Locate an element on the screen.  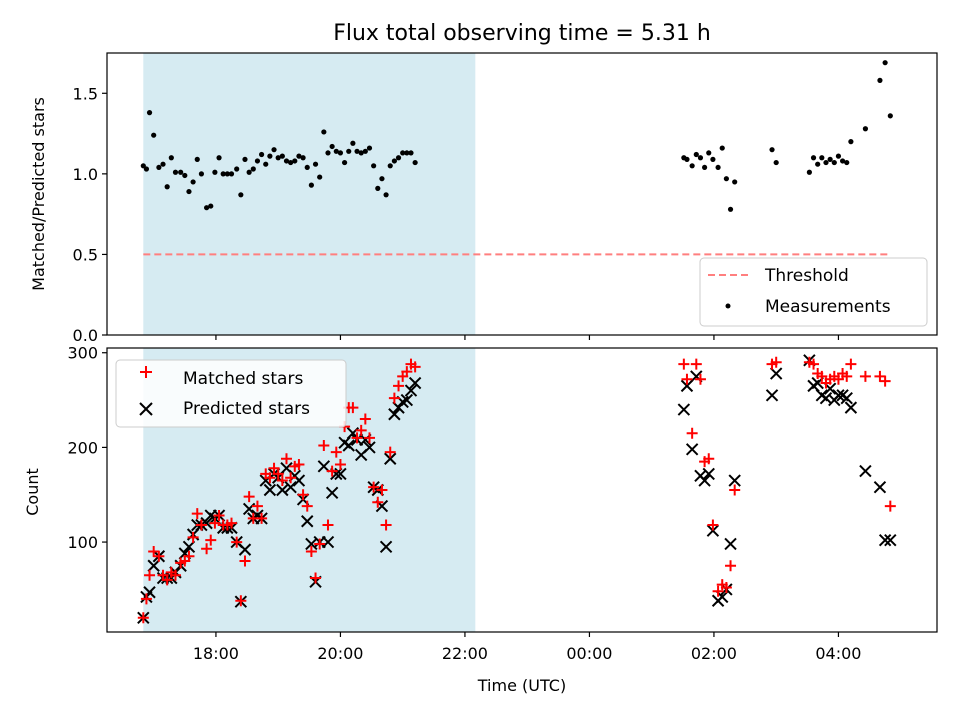
top-ytick-label: 0.5 is located at coordinates (85, 254).